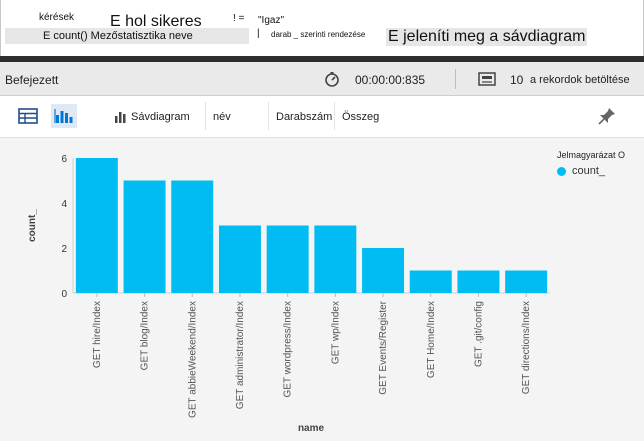 This screenshot has height=441, width=644. Describe the element at coordinates (64, 294) in the screenshot. I see `y-tick-label: 0` at that location.